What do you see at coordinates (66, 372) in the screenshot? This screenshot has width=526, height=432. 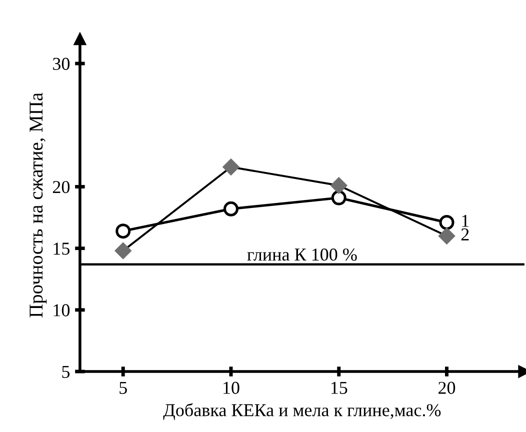 I see `y-tick-label: 5` at bounding box center [66, 372].